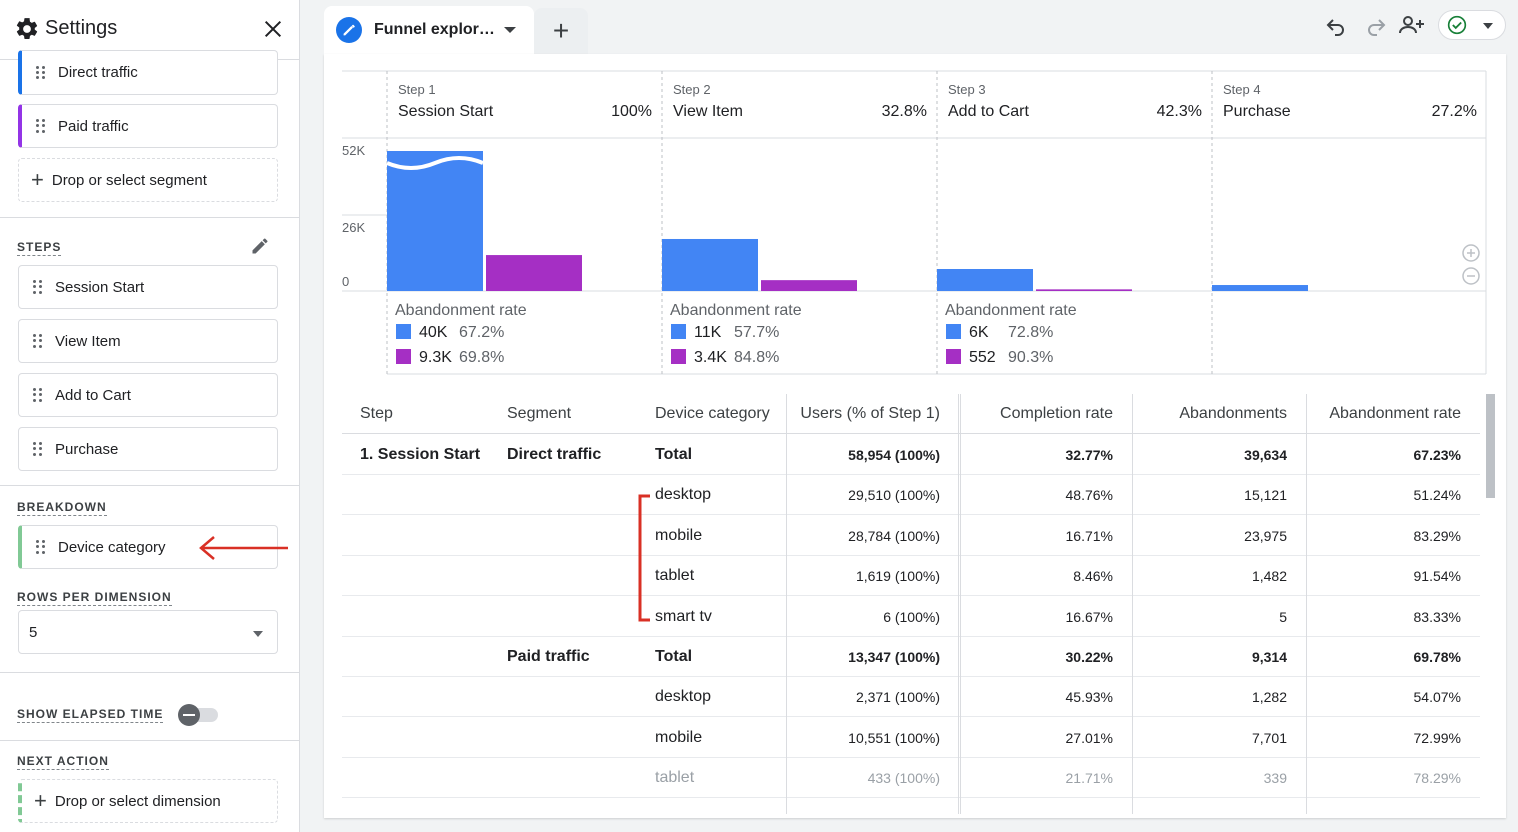 This screenshot has width=1518, height=832. Describe the element at coordinates (353, 150) in the screenshot. I see `y-tick-label: 52K` at that location.